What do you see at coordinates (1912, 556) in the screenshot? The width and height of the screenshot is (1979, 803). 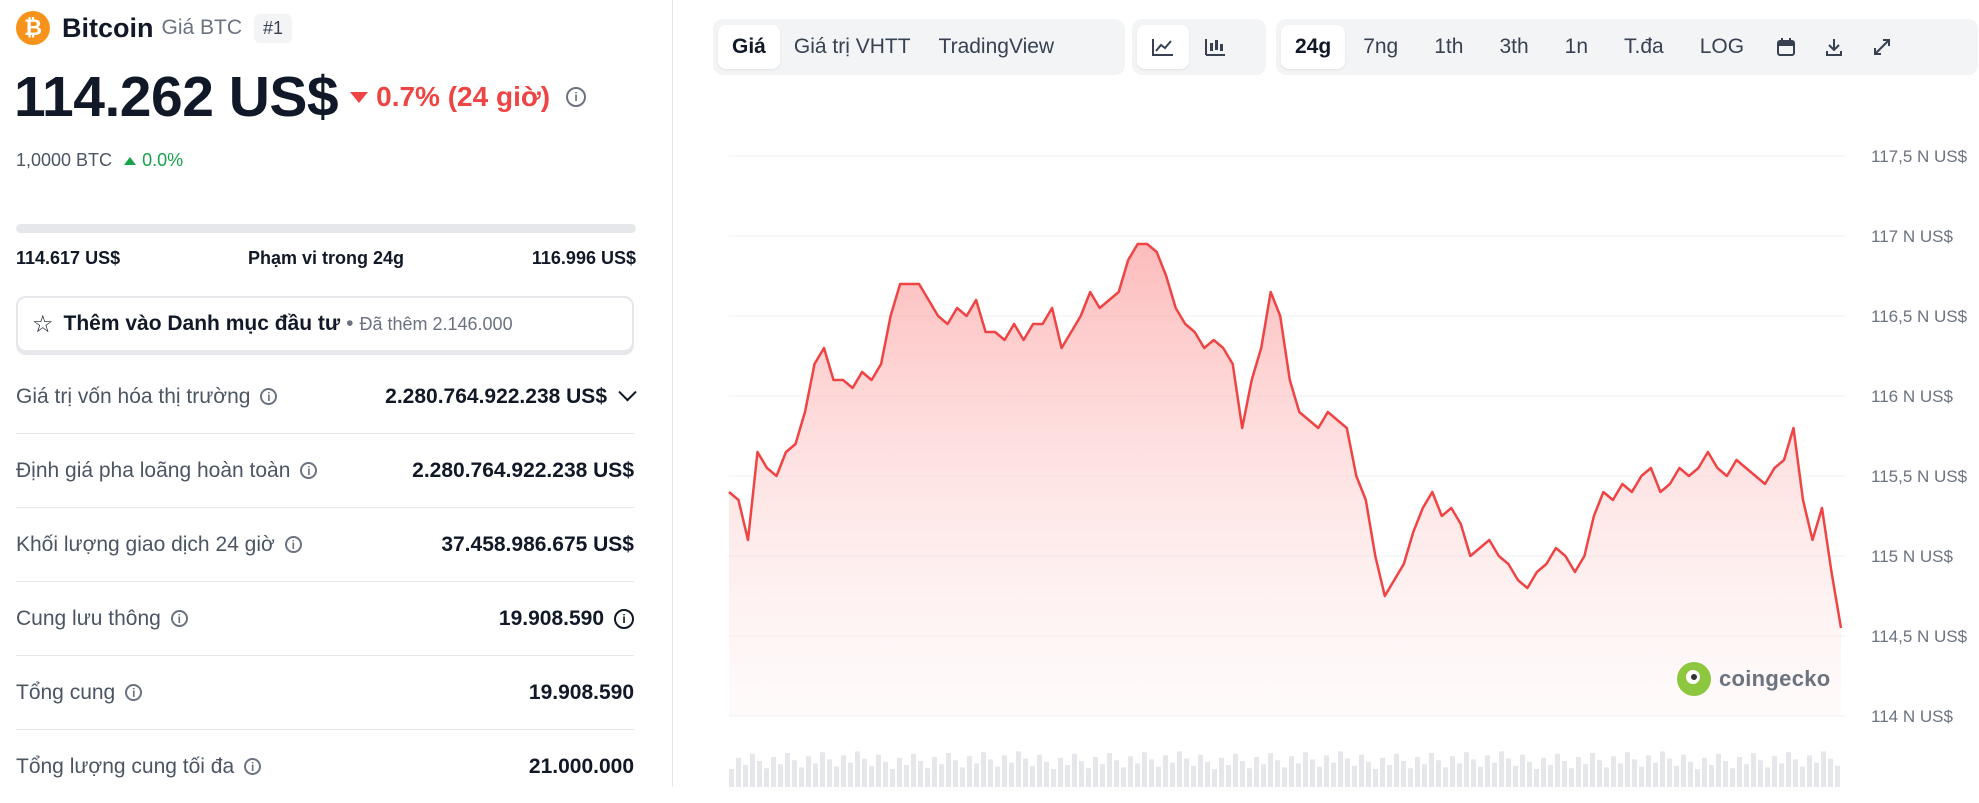 I see `y-axis-tick-label: 115 N US$` at bounding box center [1912, 556].